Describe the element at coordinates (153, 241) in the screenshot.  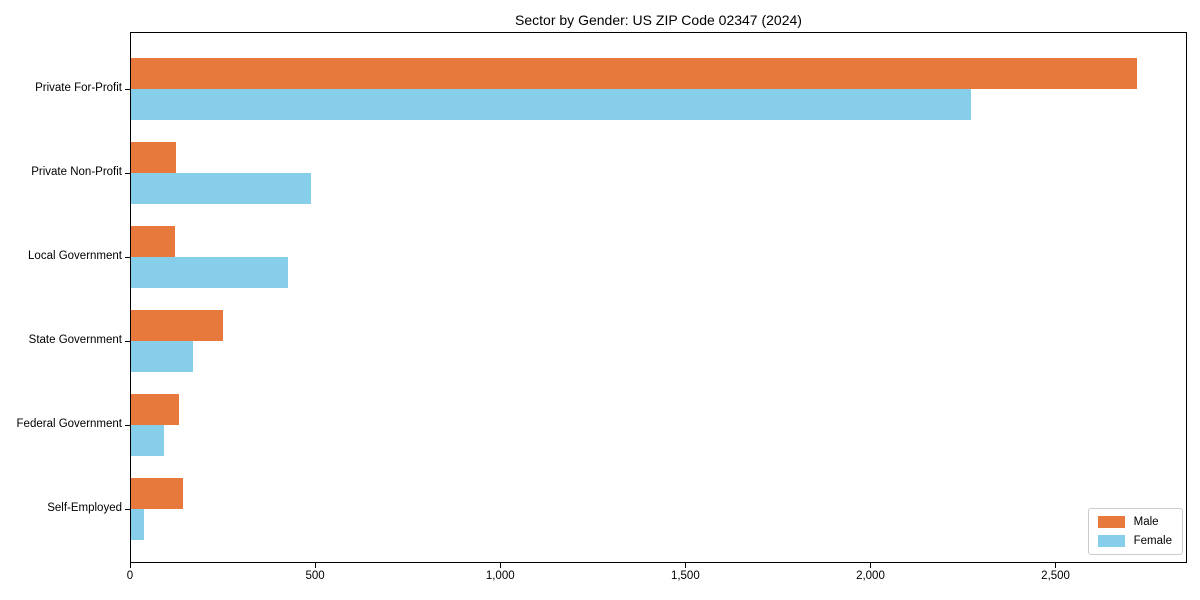
I see `bar-male-local-government` at that location.